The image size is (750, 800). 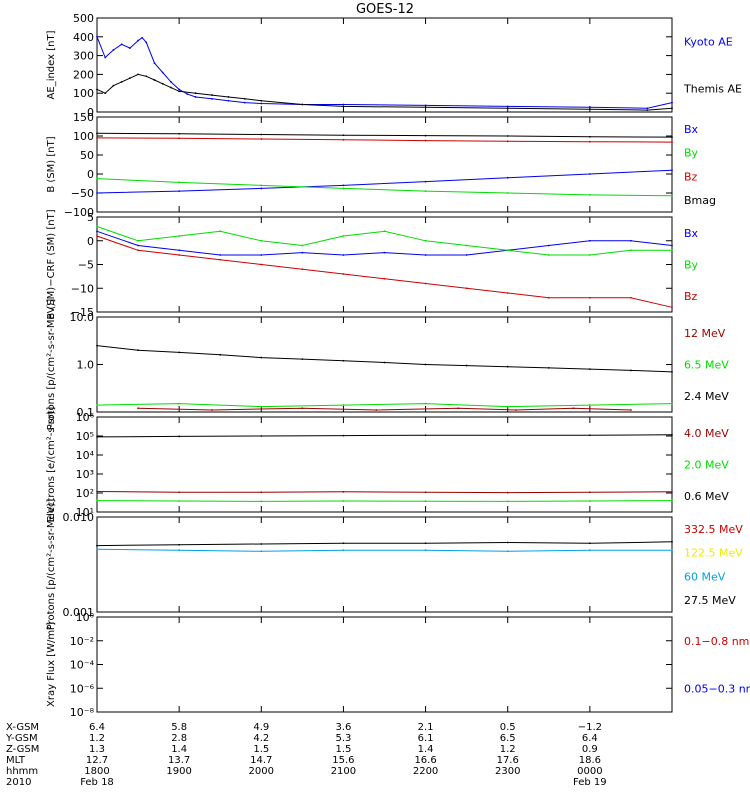 What do you see at coordinates (343, 771) in the screenshot?
I see `x-cell: 2100` at bounding box center [343, 771].